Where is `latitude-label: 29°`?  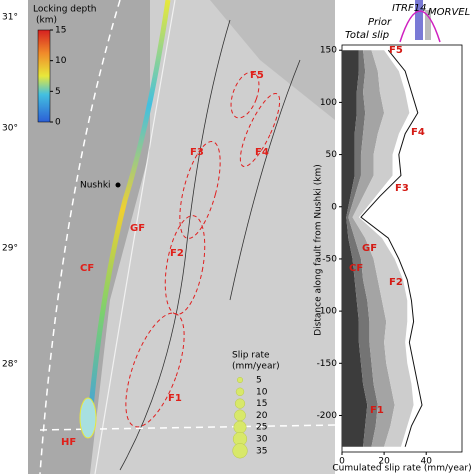 latitude-label: 29° is located at coordinates (10, 249).